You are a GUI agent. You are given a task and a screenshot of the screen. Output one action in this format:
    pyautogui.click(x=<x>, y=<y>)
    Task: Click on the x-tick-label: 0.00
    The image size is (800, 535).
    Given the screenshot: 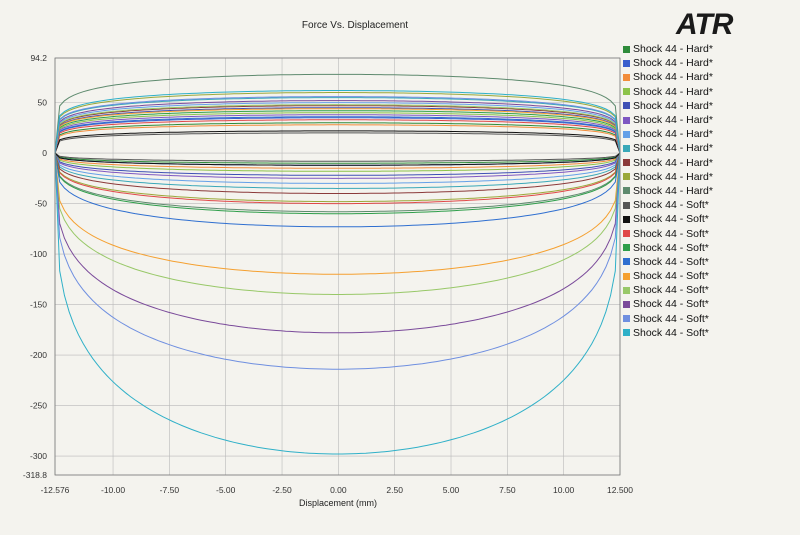 What is the action you would take?
    pyautogui.click(x=338, y=490)
    